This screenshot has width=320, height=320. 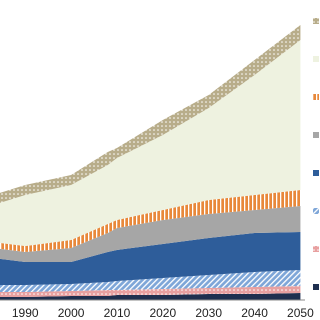 I want to click on x-tick-label: 2050, so click(x=300, y=313).